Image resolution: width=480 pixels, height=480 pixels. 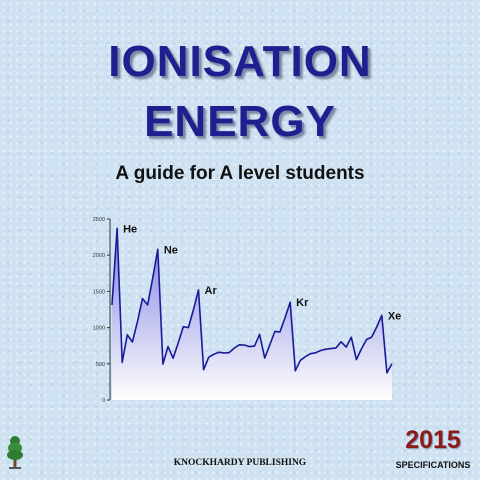 I want to click on subtitle: A guide for A level students, so click(x=240, y=173).